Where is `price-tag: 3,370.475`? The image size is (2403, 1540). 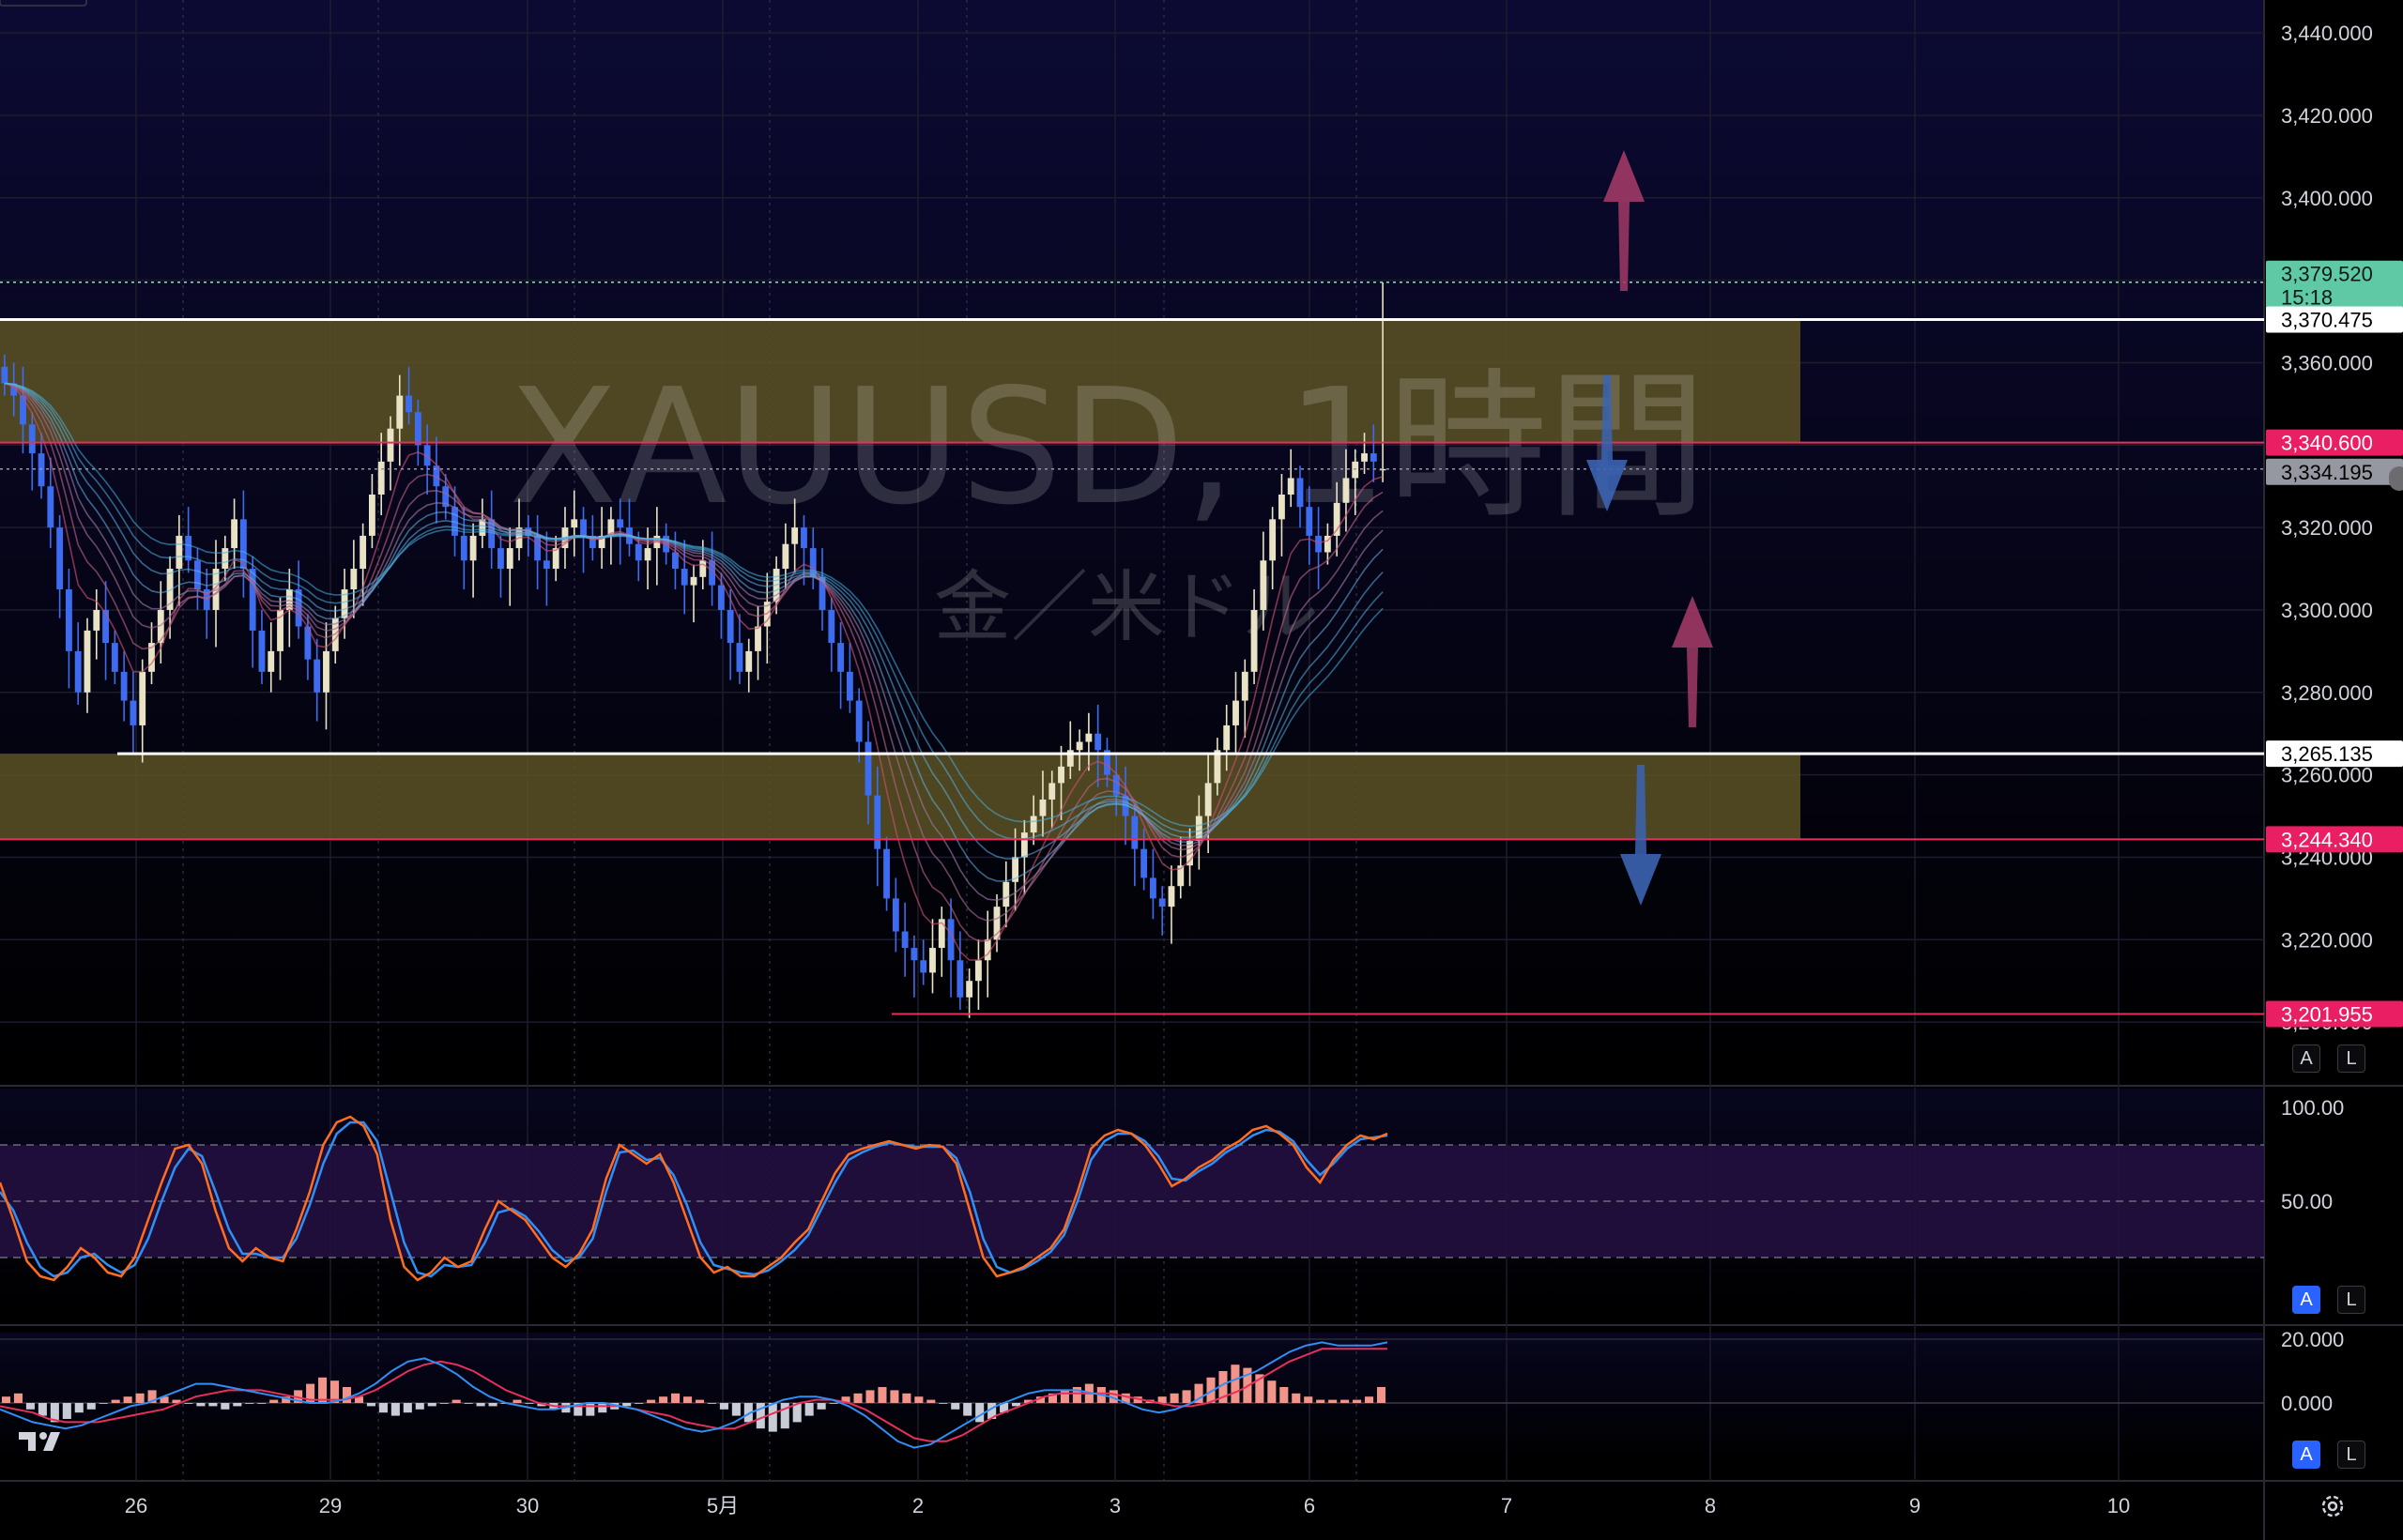 price-tag: 3,370.475 is located at coordinates (2335, 319).